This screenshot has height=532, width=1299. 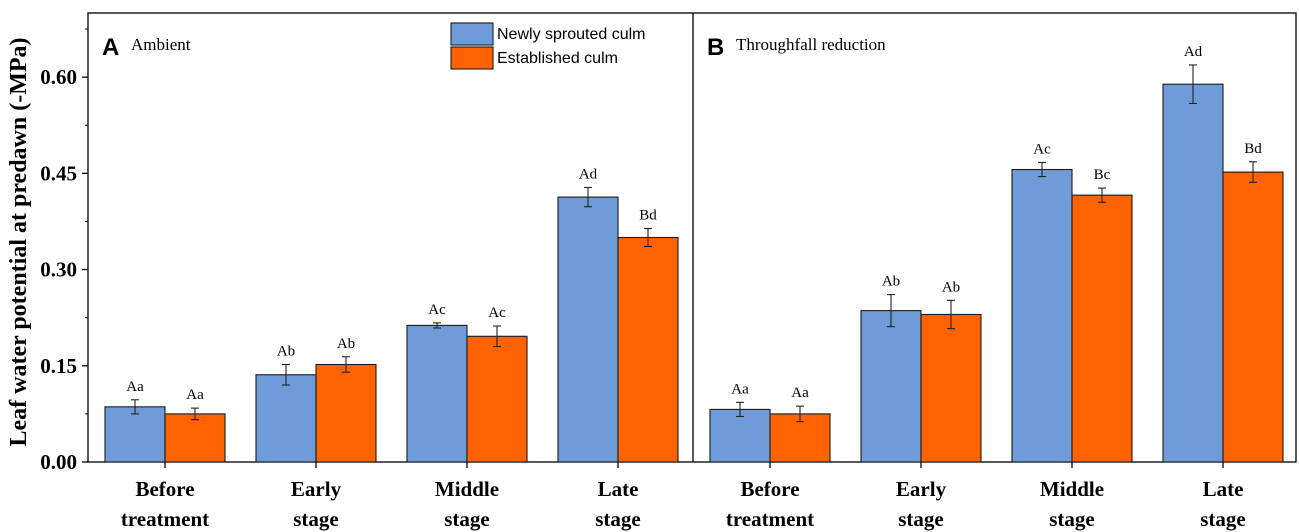 What do you see at coordinates (64, 251) in the screenshot?
I see `y-axis: 0.00 0.15 0.30 0.45 0.60` at bounding box center [64, 251].